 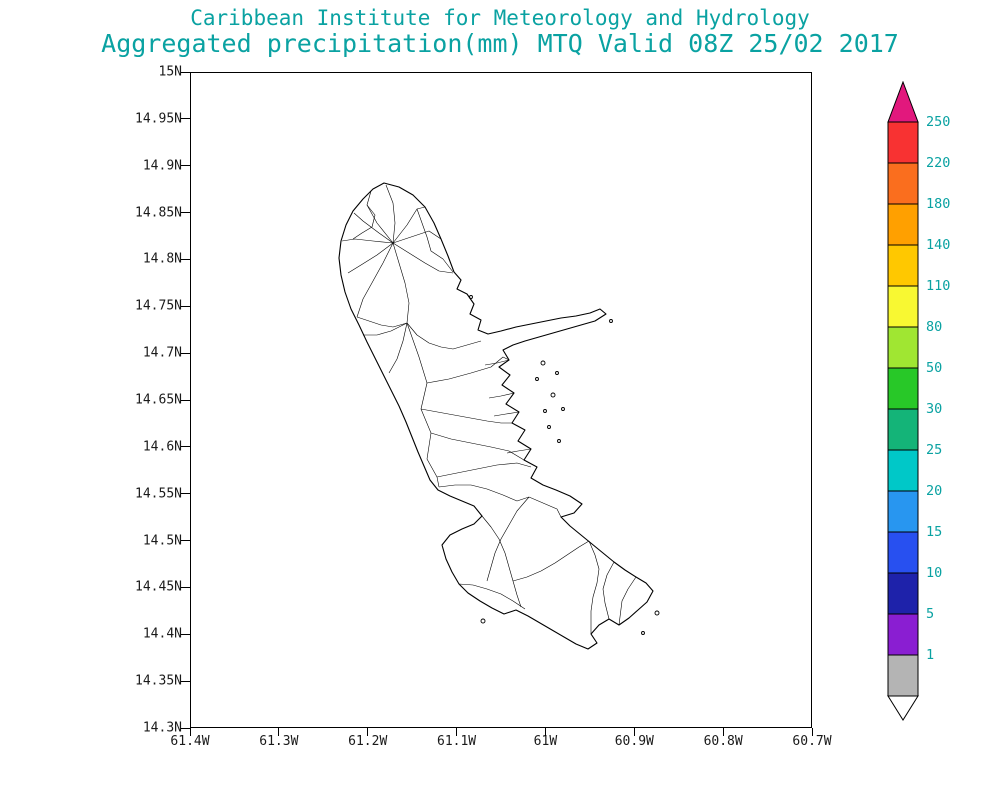 I want to click on x-tick-label: 61W, so click(x=545, y=741).